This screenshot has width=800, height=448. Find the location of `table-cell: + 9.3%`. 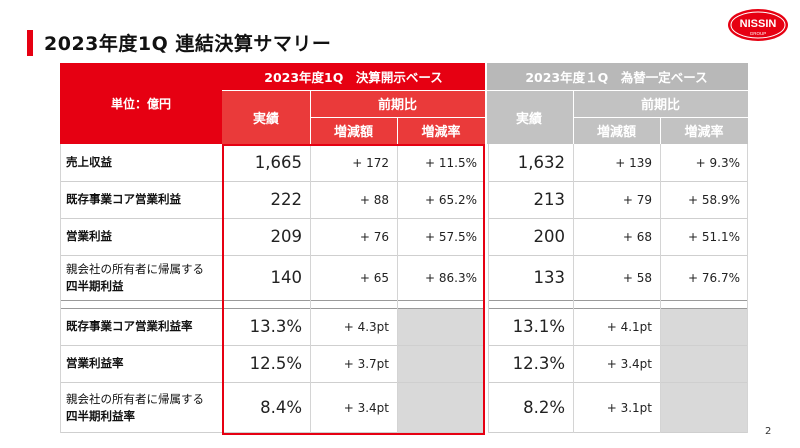

table-cell: + 9.3% is located at coordinates (717, 162).